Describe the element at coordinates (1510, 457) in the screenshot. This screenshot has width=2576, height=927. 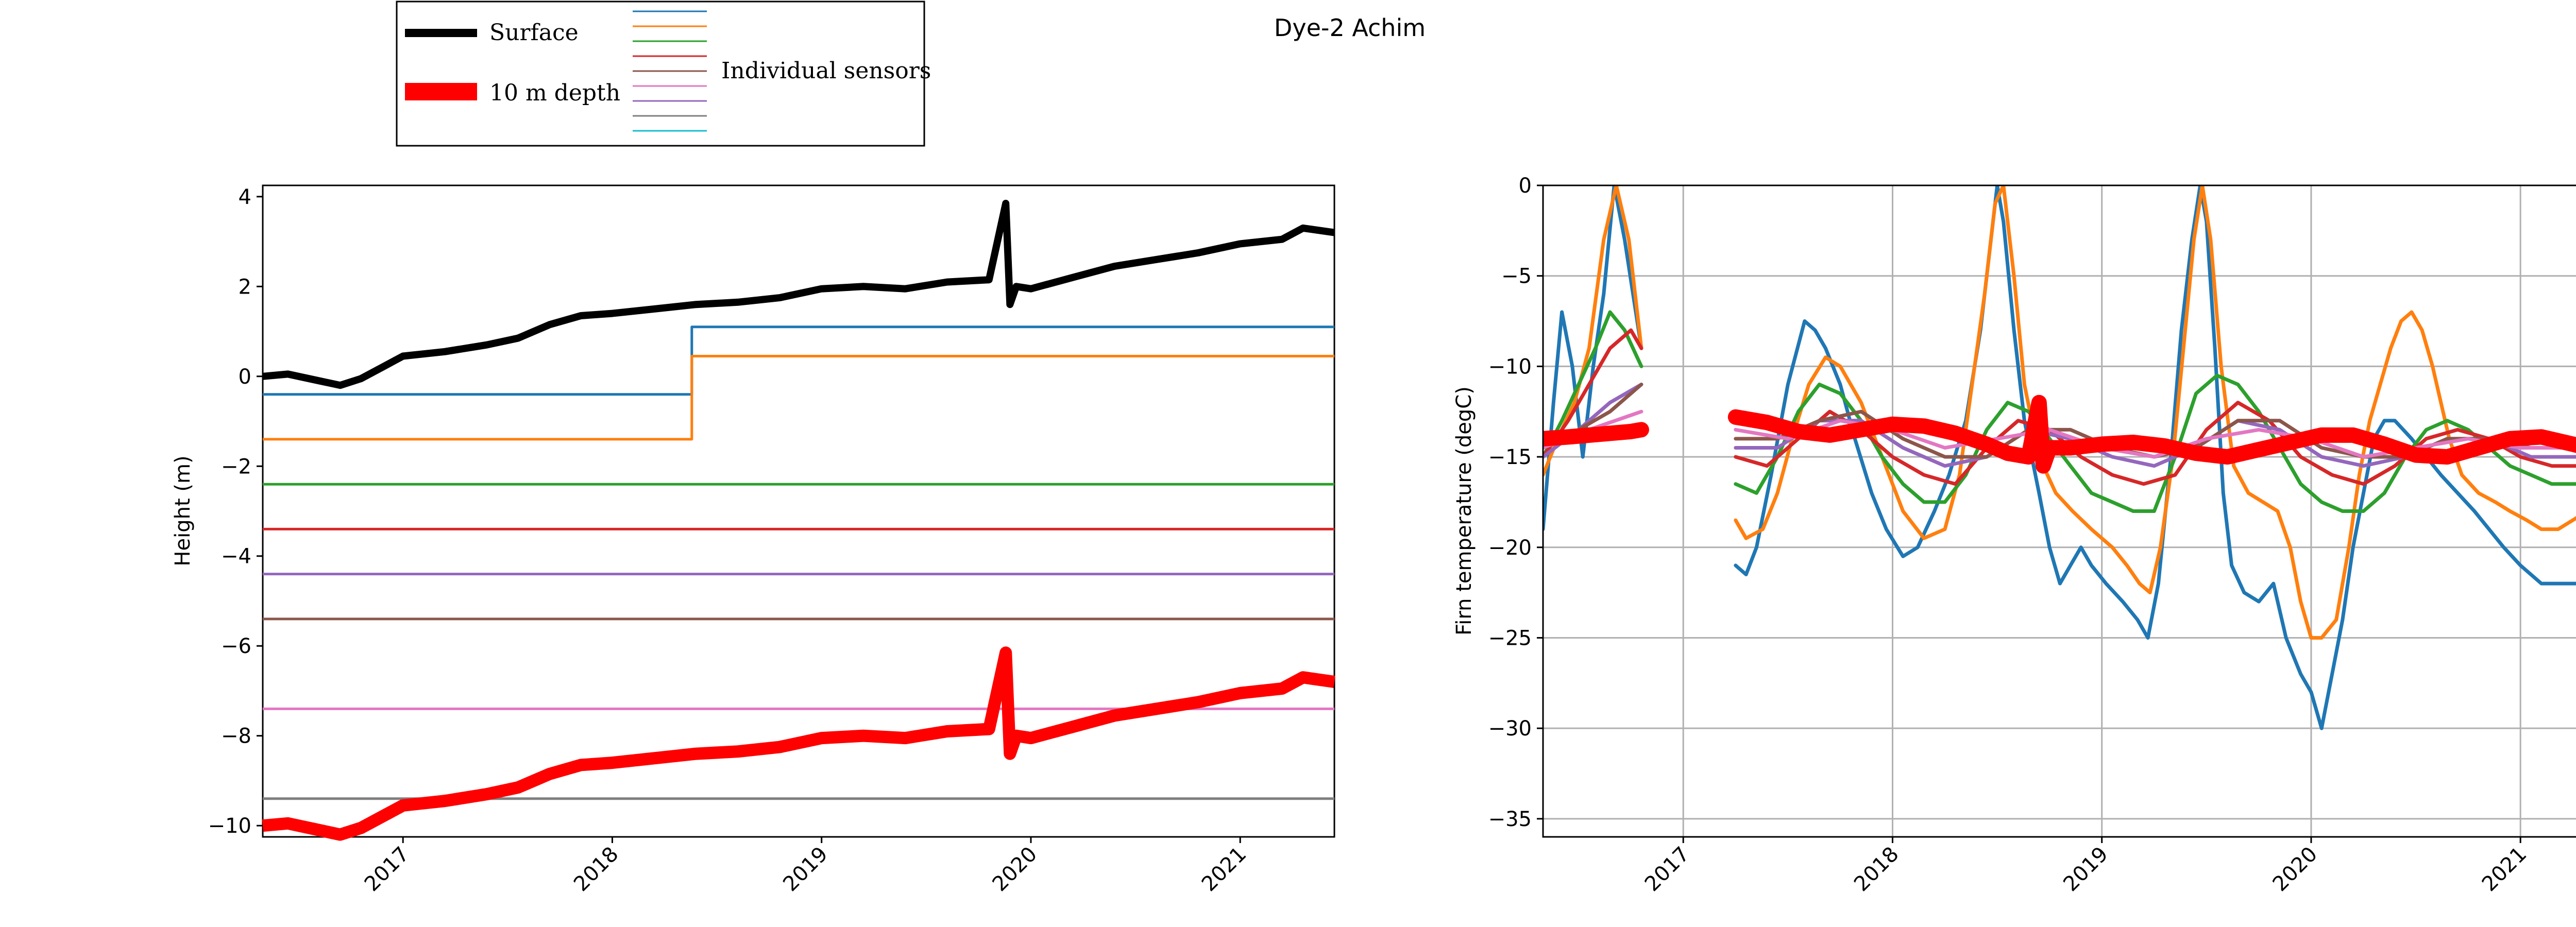
I see `y-tick-label: −15` at that location.